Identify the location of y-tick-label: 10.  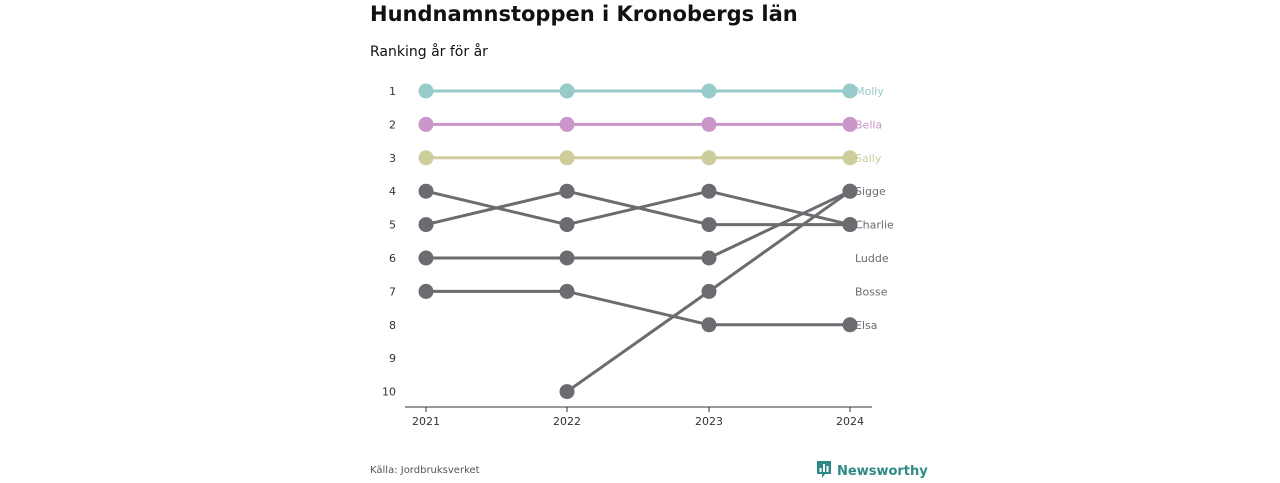
(389, 392).